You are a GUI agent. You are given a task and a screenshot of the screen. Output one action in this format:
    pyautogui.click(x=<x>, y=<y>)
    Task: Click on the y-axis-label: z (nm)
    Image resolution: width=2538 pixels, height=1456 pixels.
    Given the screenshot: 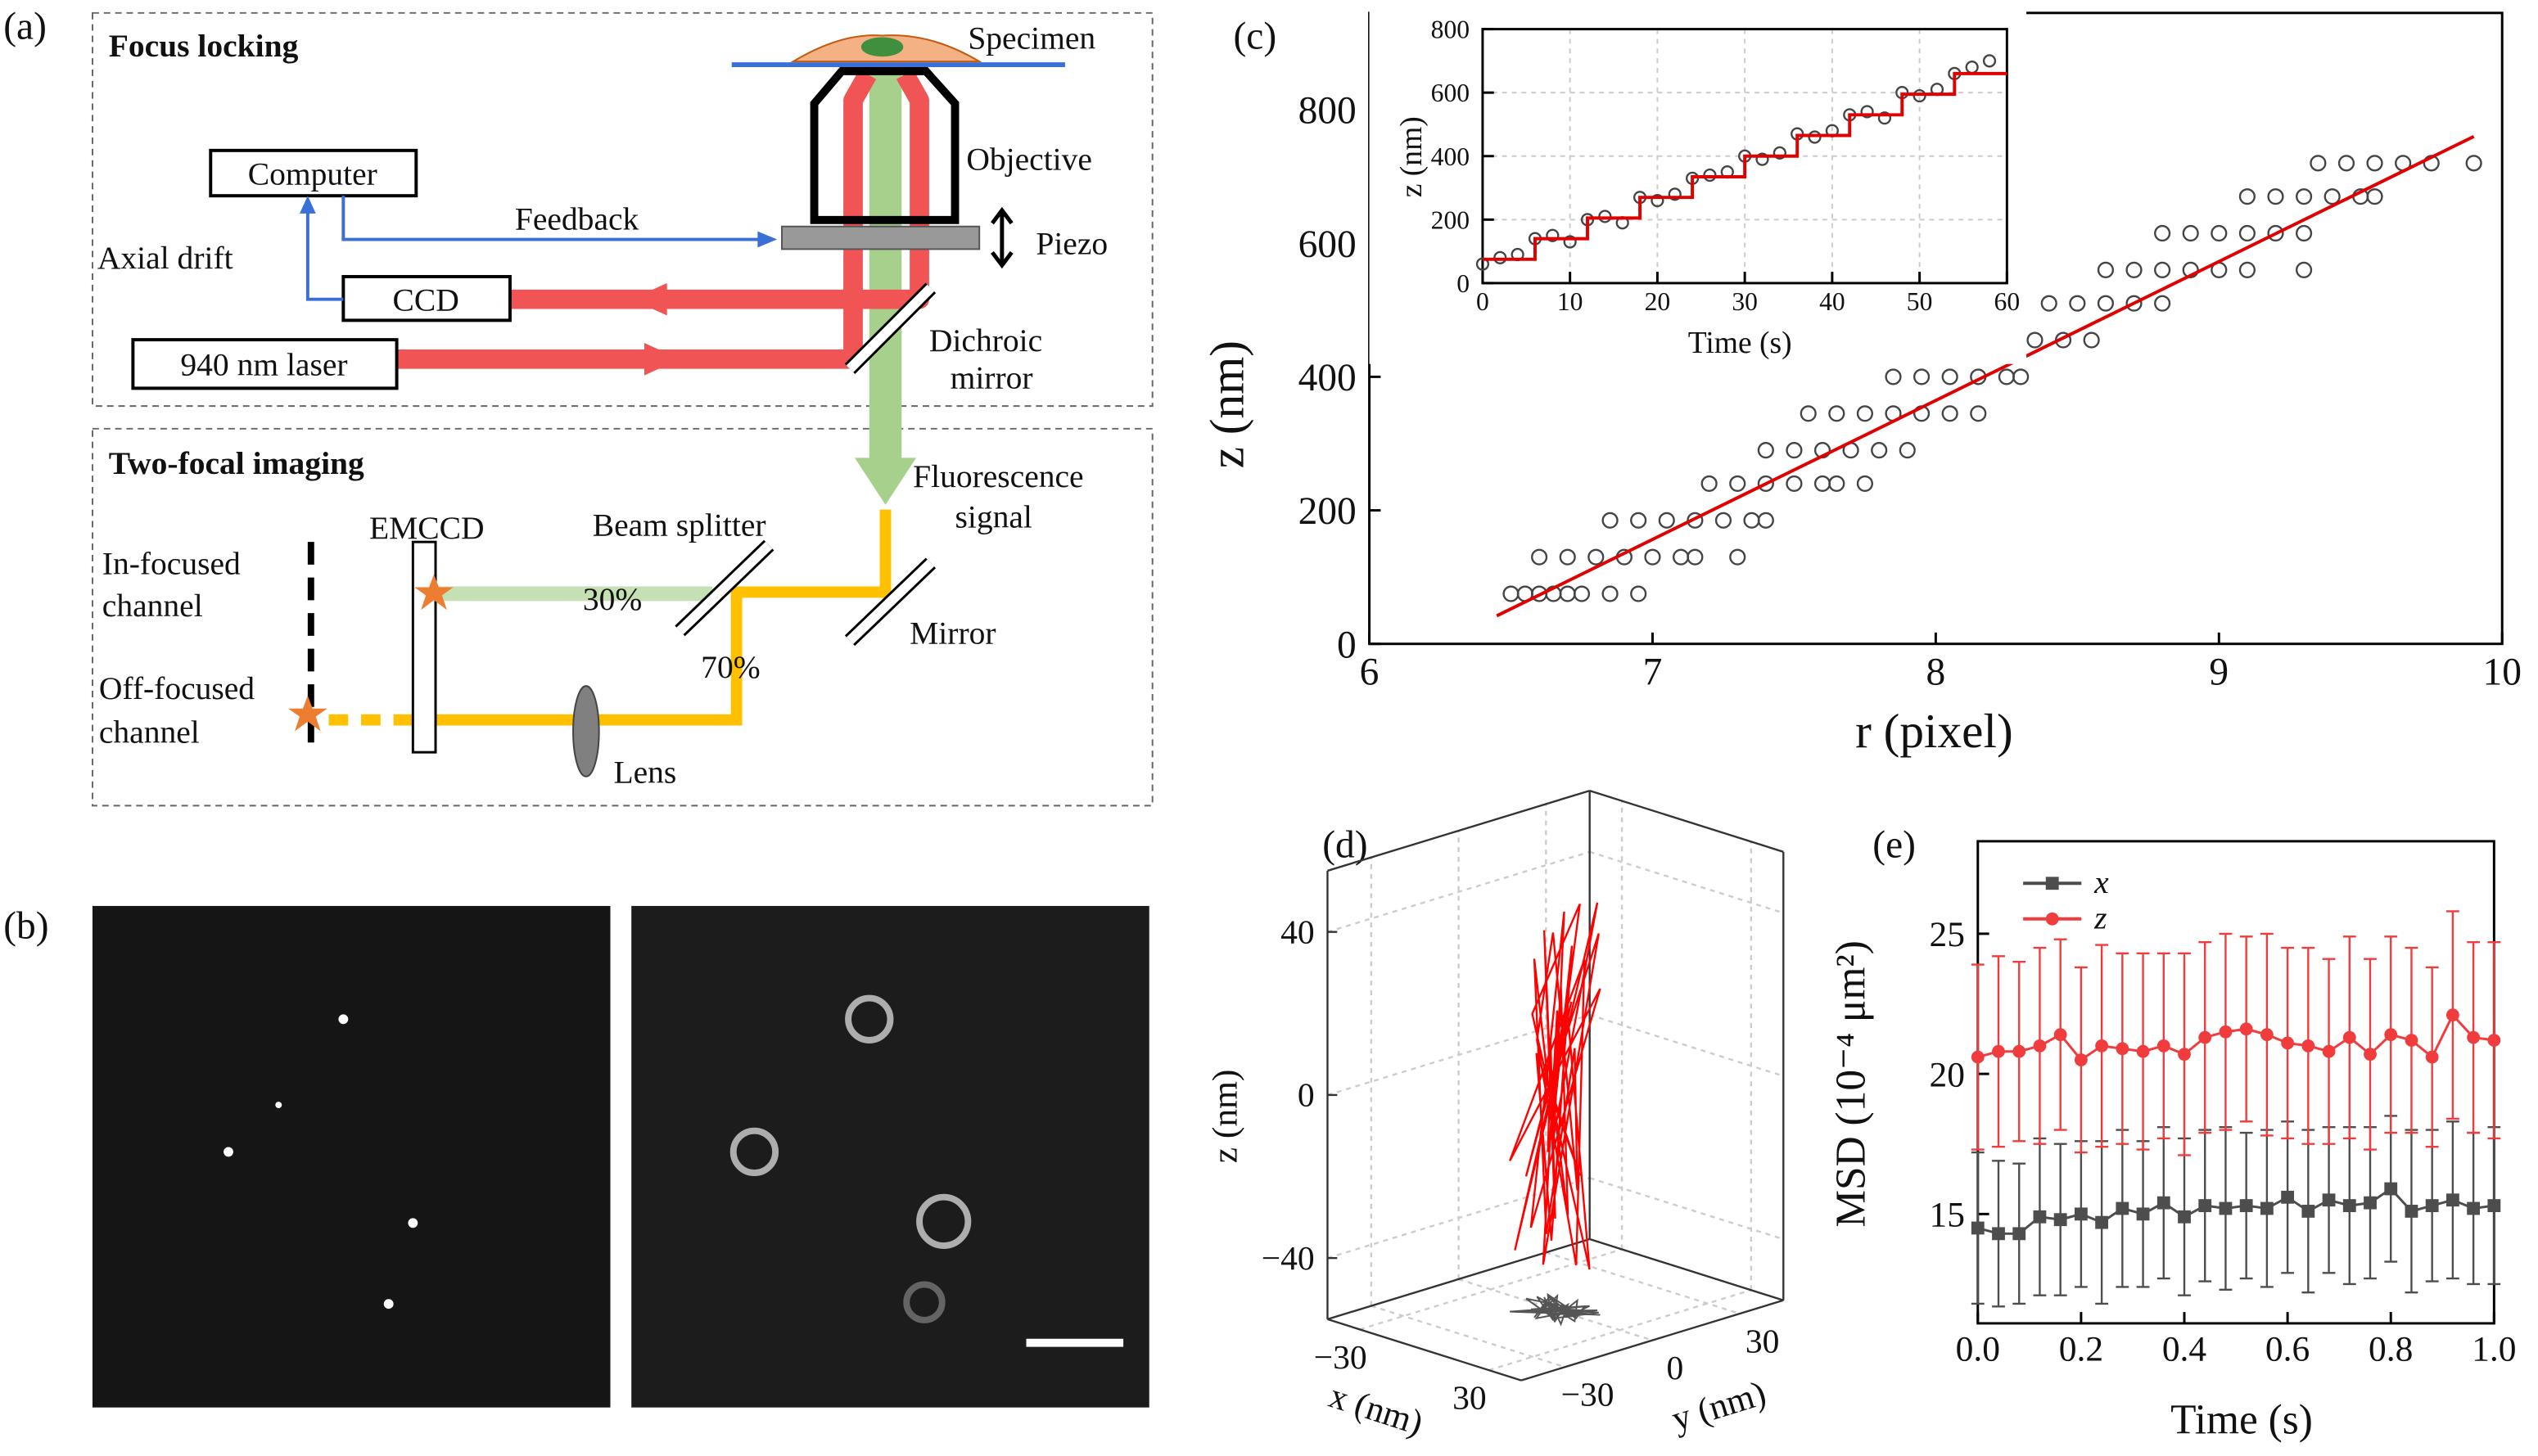 What is the action you would take?
    pyautogui.click(x=1412, y=156)
    